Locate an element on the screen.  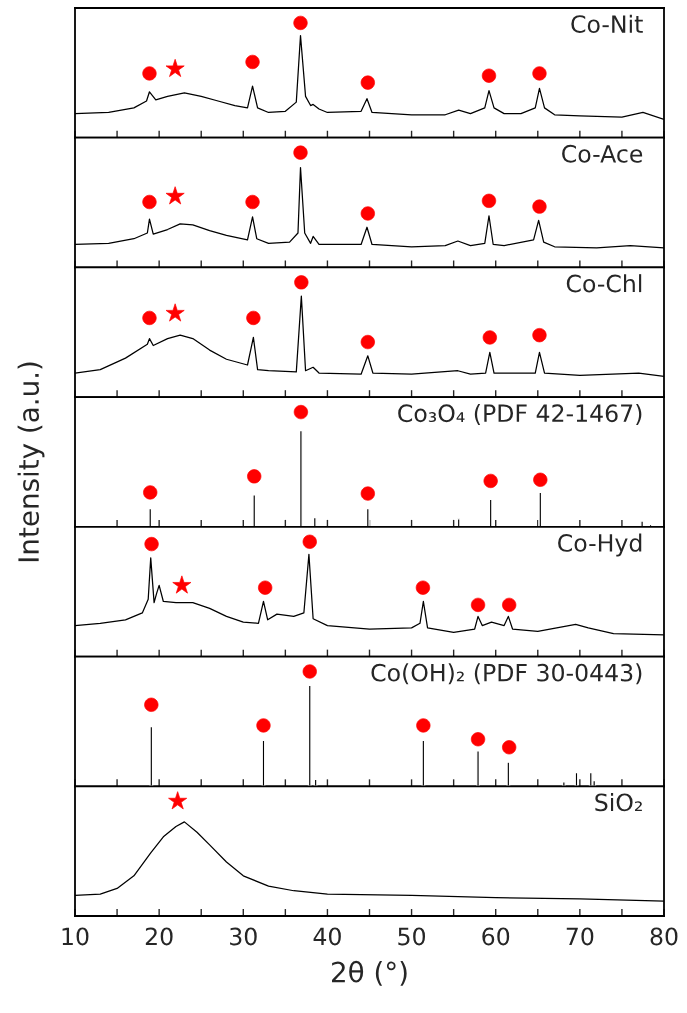
annotation: Co-Ace is located at coordinates (602, 153).